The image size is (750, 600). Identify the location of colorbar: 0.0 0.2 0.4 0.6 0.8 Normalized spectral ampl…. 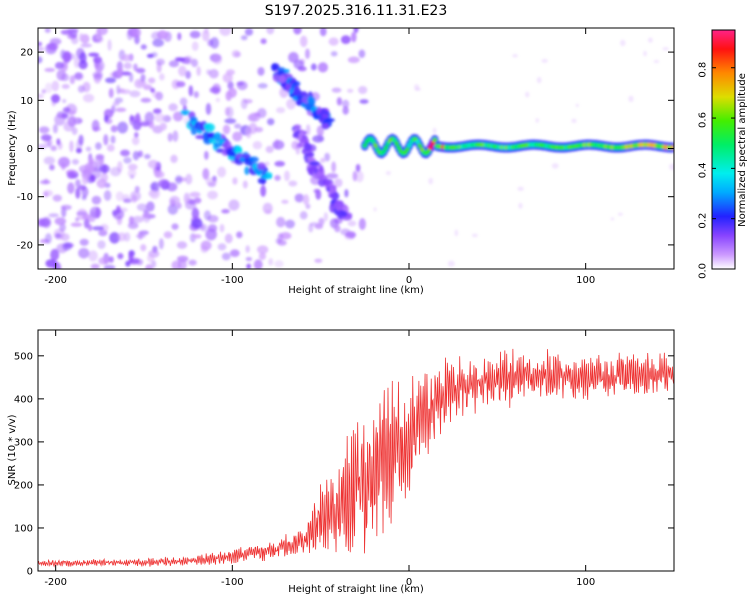
(723, 154).